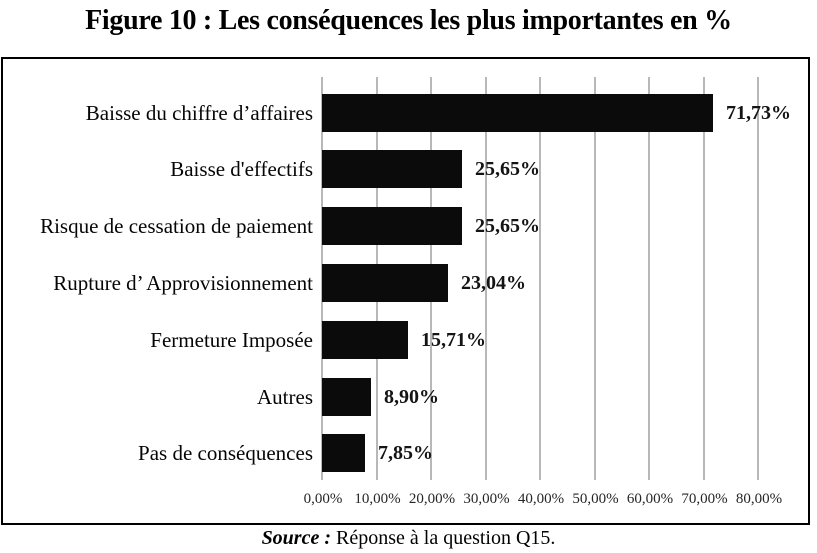  I want to click on x-axis-tick-label: 40,00%, so click(541, 499).